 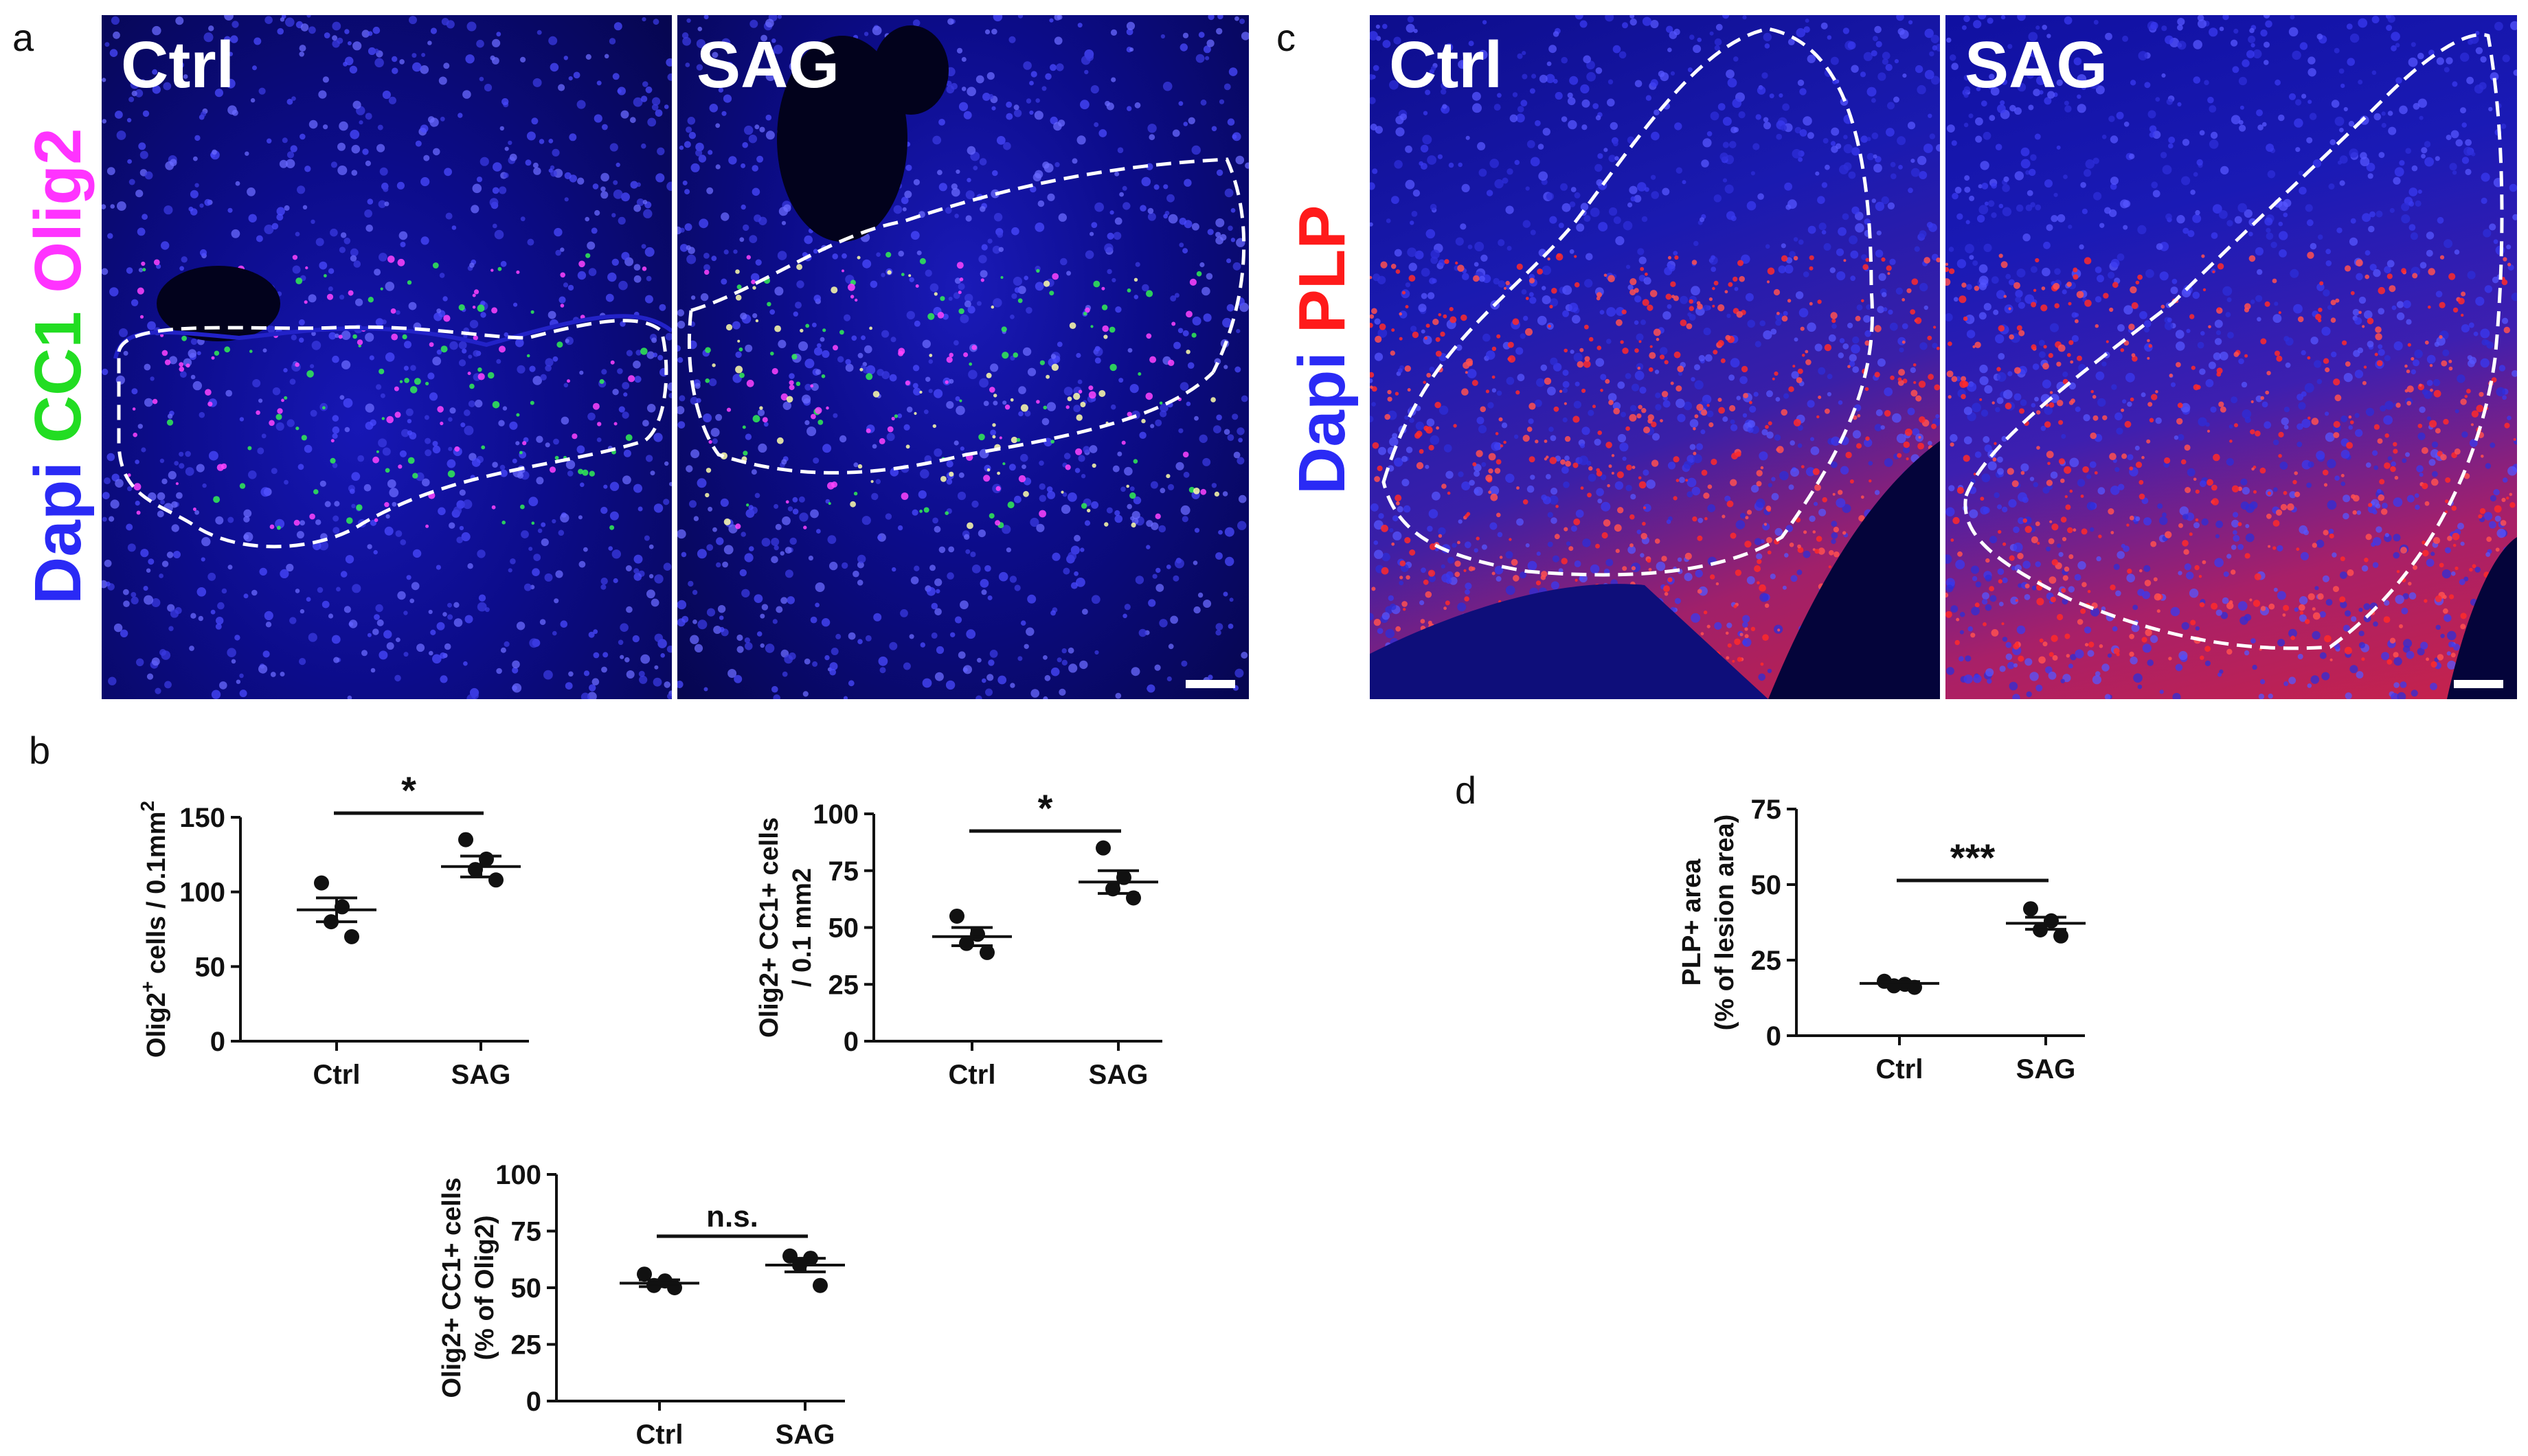 I want to click on panel-letter-b: b, so click(x=40, y=750).